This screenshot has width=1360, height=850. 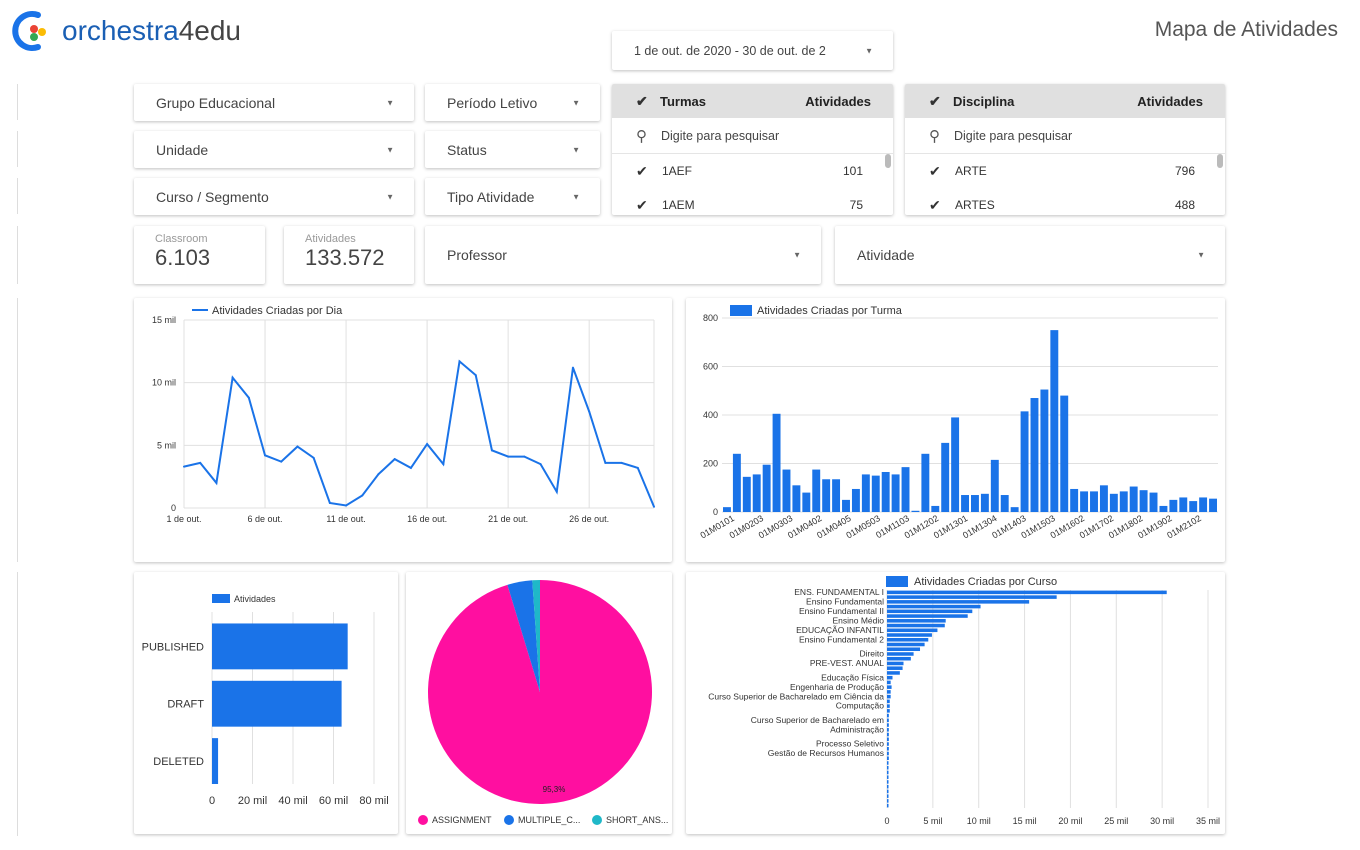 I want to click on legend-label: Atividades Criadas por Dia, so click(x=277, y=311).